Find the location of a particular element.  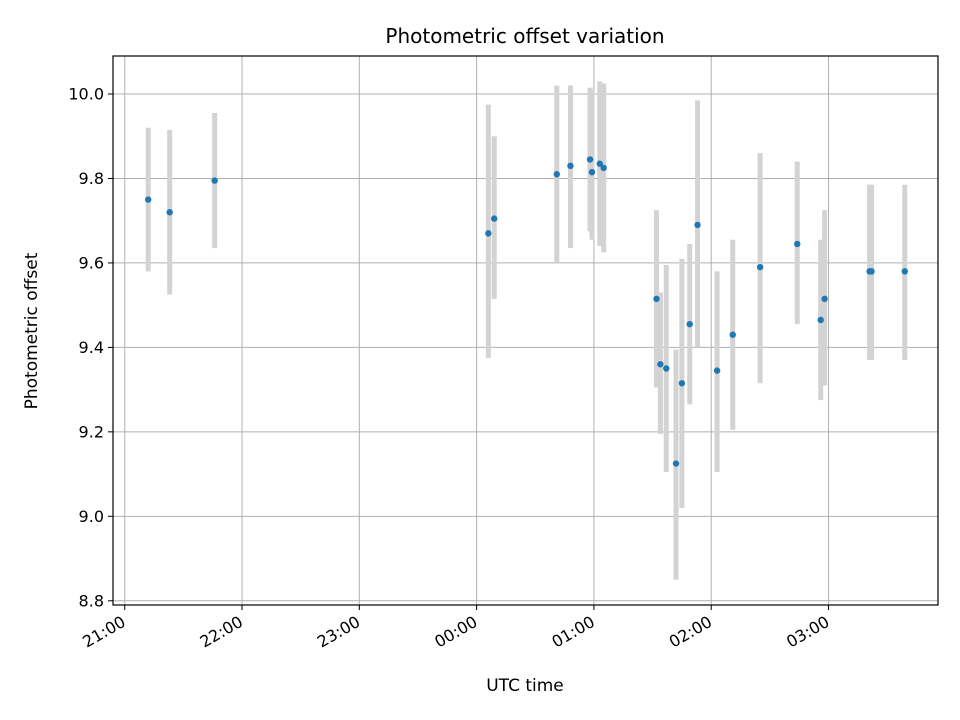

x-tick-label: 02:00 is located at coordinates (690, 632).